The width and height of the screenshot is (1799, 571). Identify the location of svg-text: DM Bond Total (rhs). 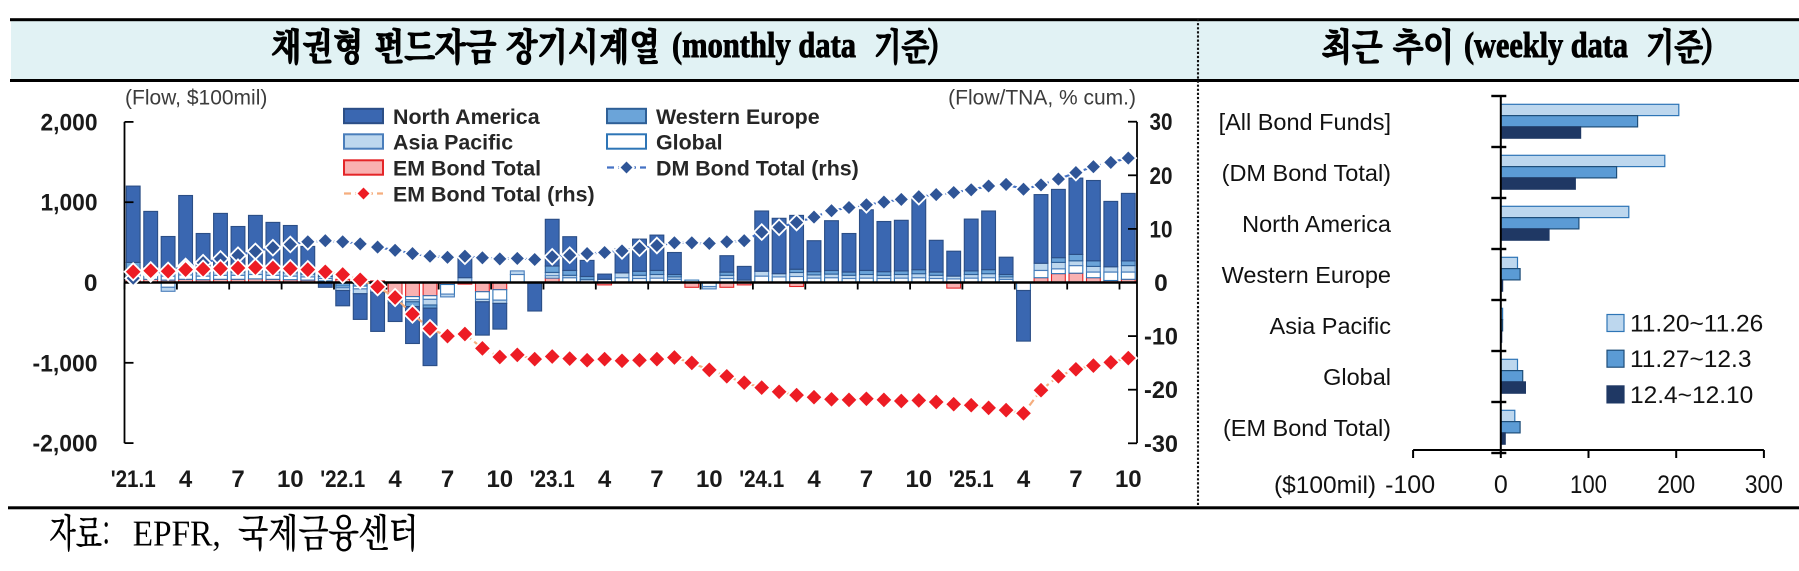
(757, 169).